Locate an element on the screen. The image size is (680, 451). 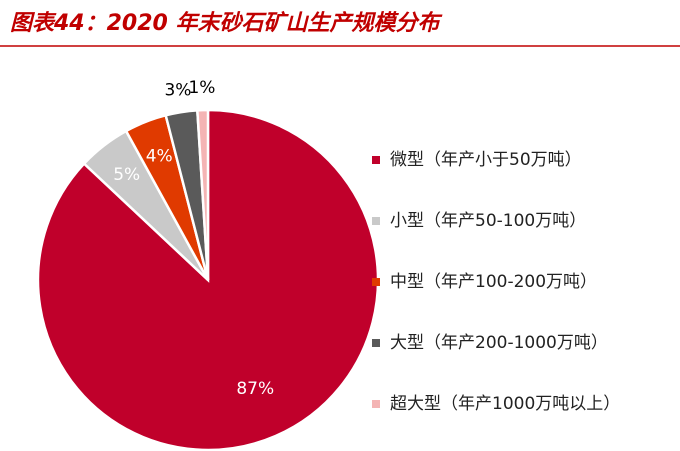
legend-label: 微型（年产小于50万吨） is located at coordinates (486, 160).